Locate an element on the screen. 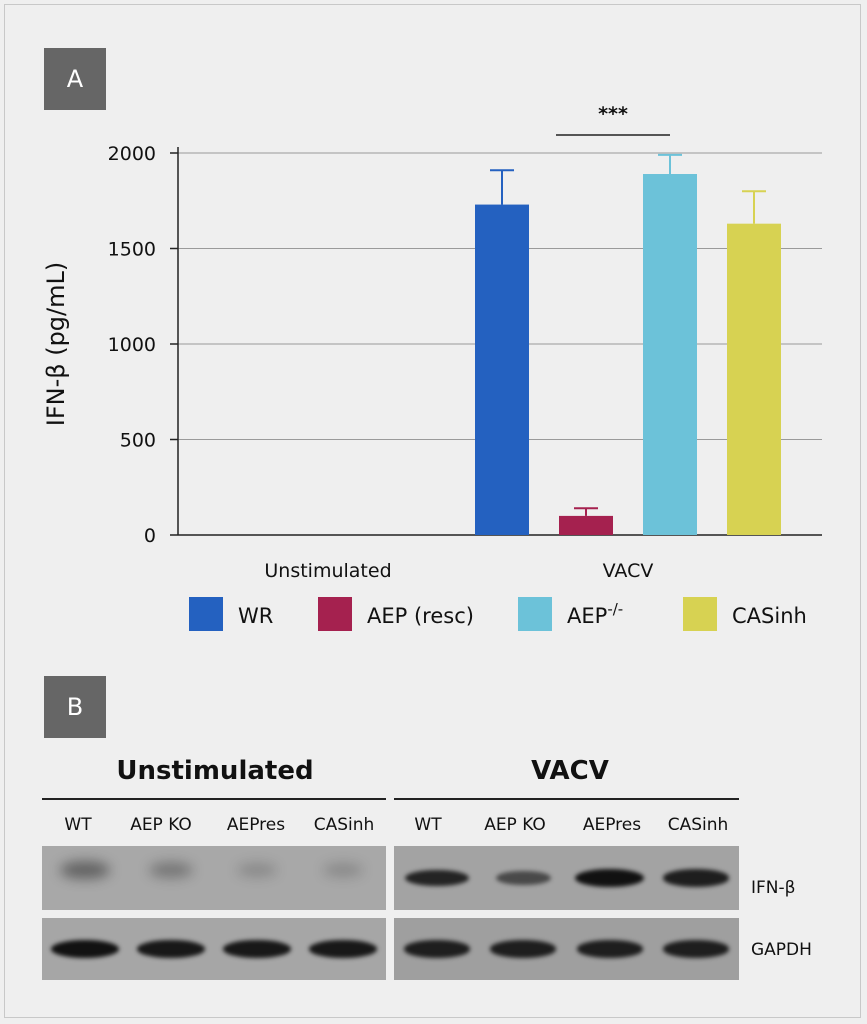 The height and width of the screenshot is (1024, 867). bar-wr is located at coordinates (502, 369).